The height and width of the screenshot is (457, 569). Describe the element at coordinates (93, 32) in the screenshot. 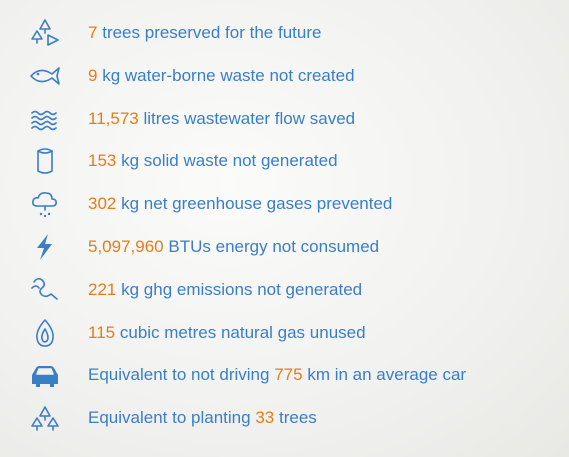

I see `stat-number: 7` at that location.